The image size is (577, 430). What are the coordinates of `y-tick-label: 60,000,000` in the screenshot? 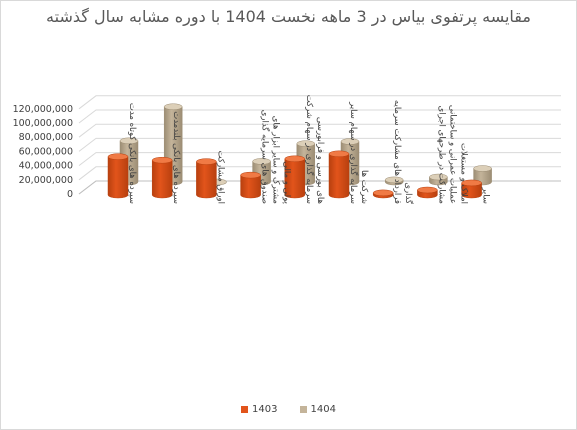 It's located at (46, 151).